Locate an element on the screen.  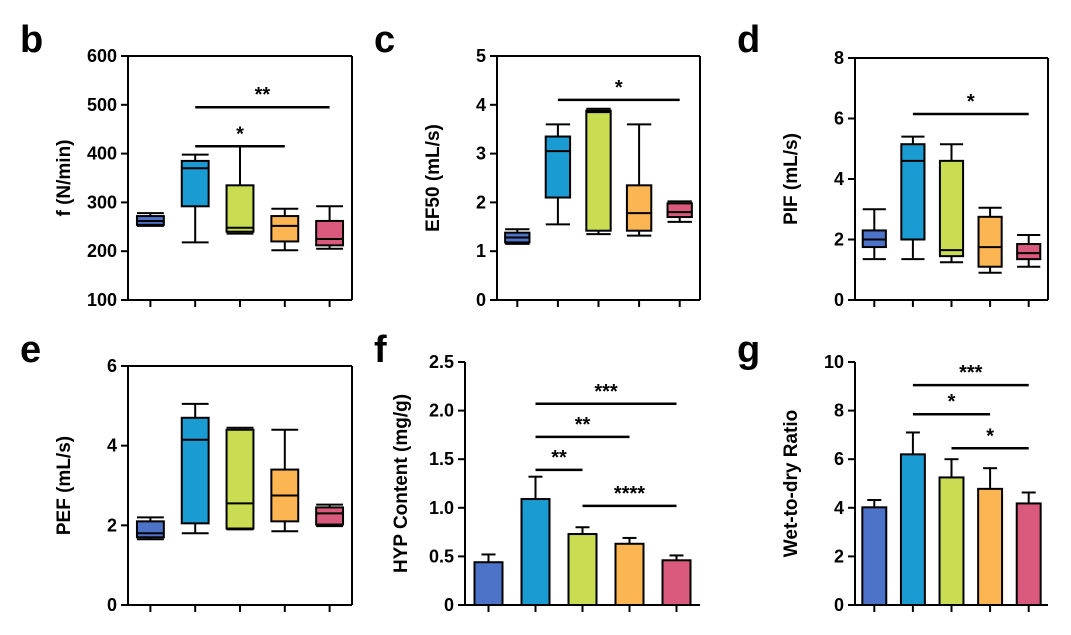
y-tick-label: 300 is located at coordinates (102, 202).